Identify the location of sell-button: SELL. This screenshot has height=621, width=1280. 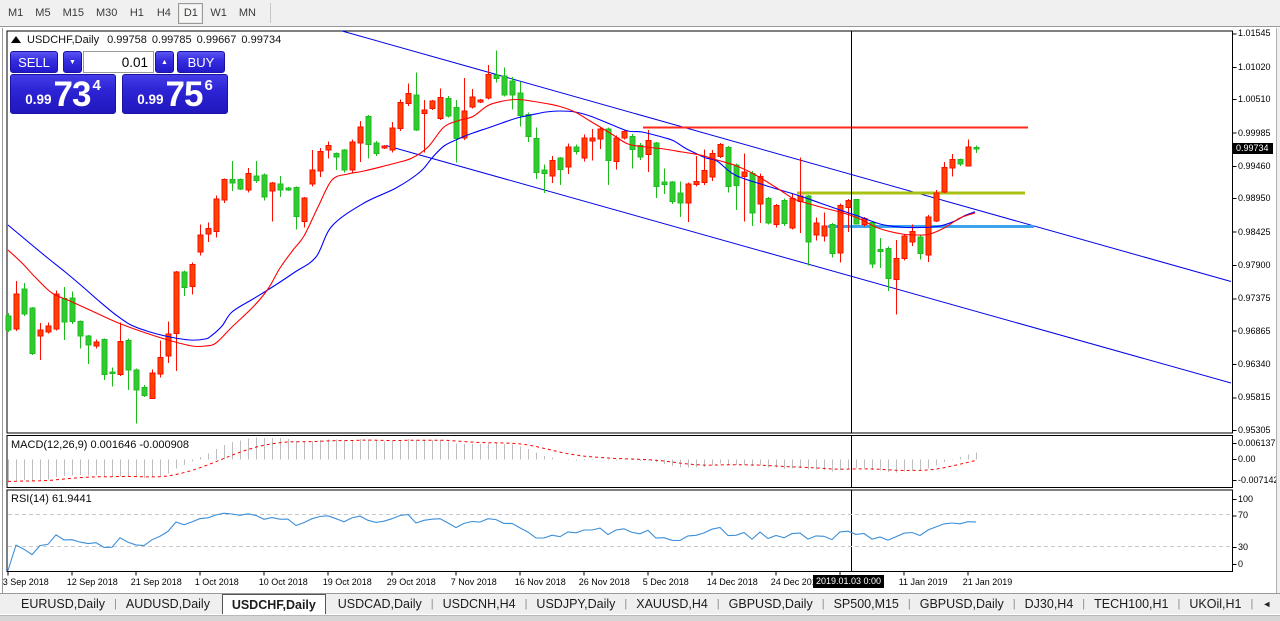
(34, 62).